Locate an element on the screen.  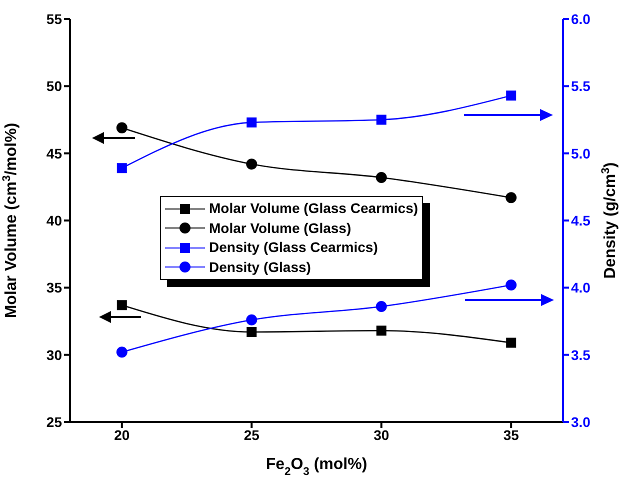
y2-tick-label: 3.0 is located at coordinates (581, 422).